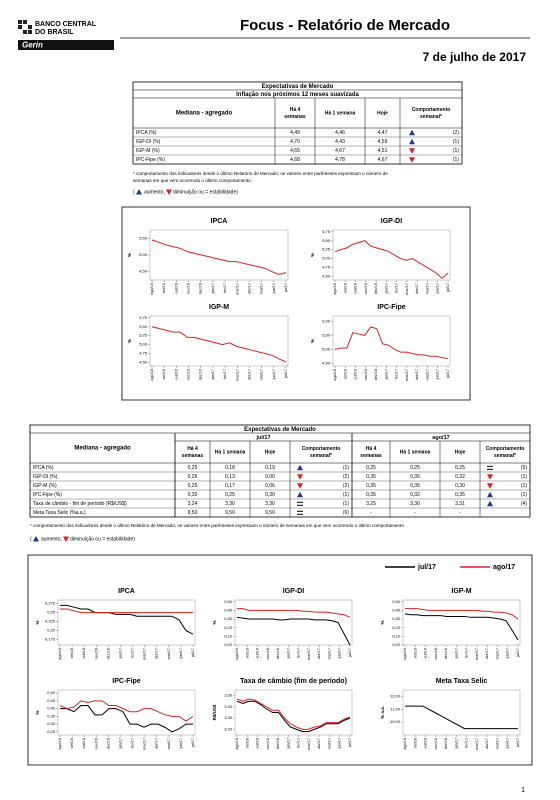  Describe the element at coordinates (50, 603) in the screenshot. I see `y-tick-label: 0,275` at that location.